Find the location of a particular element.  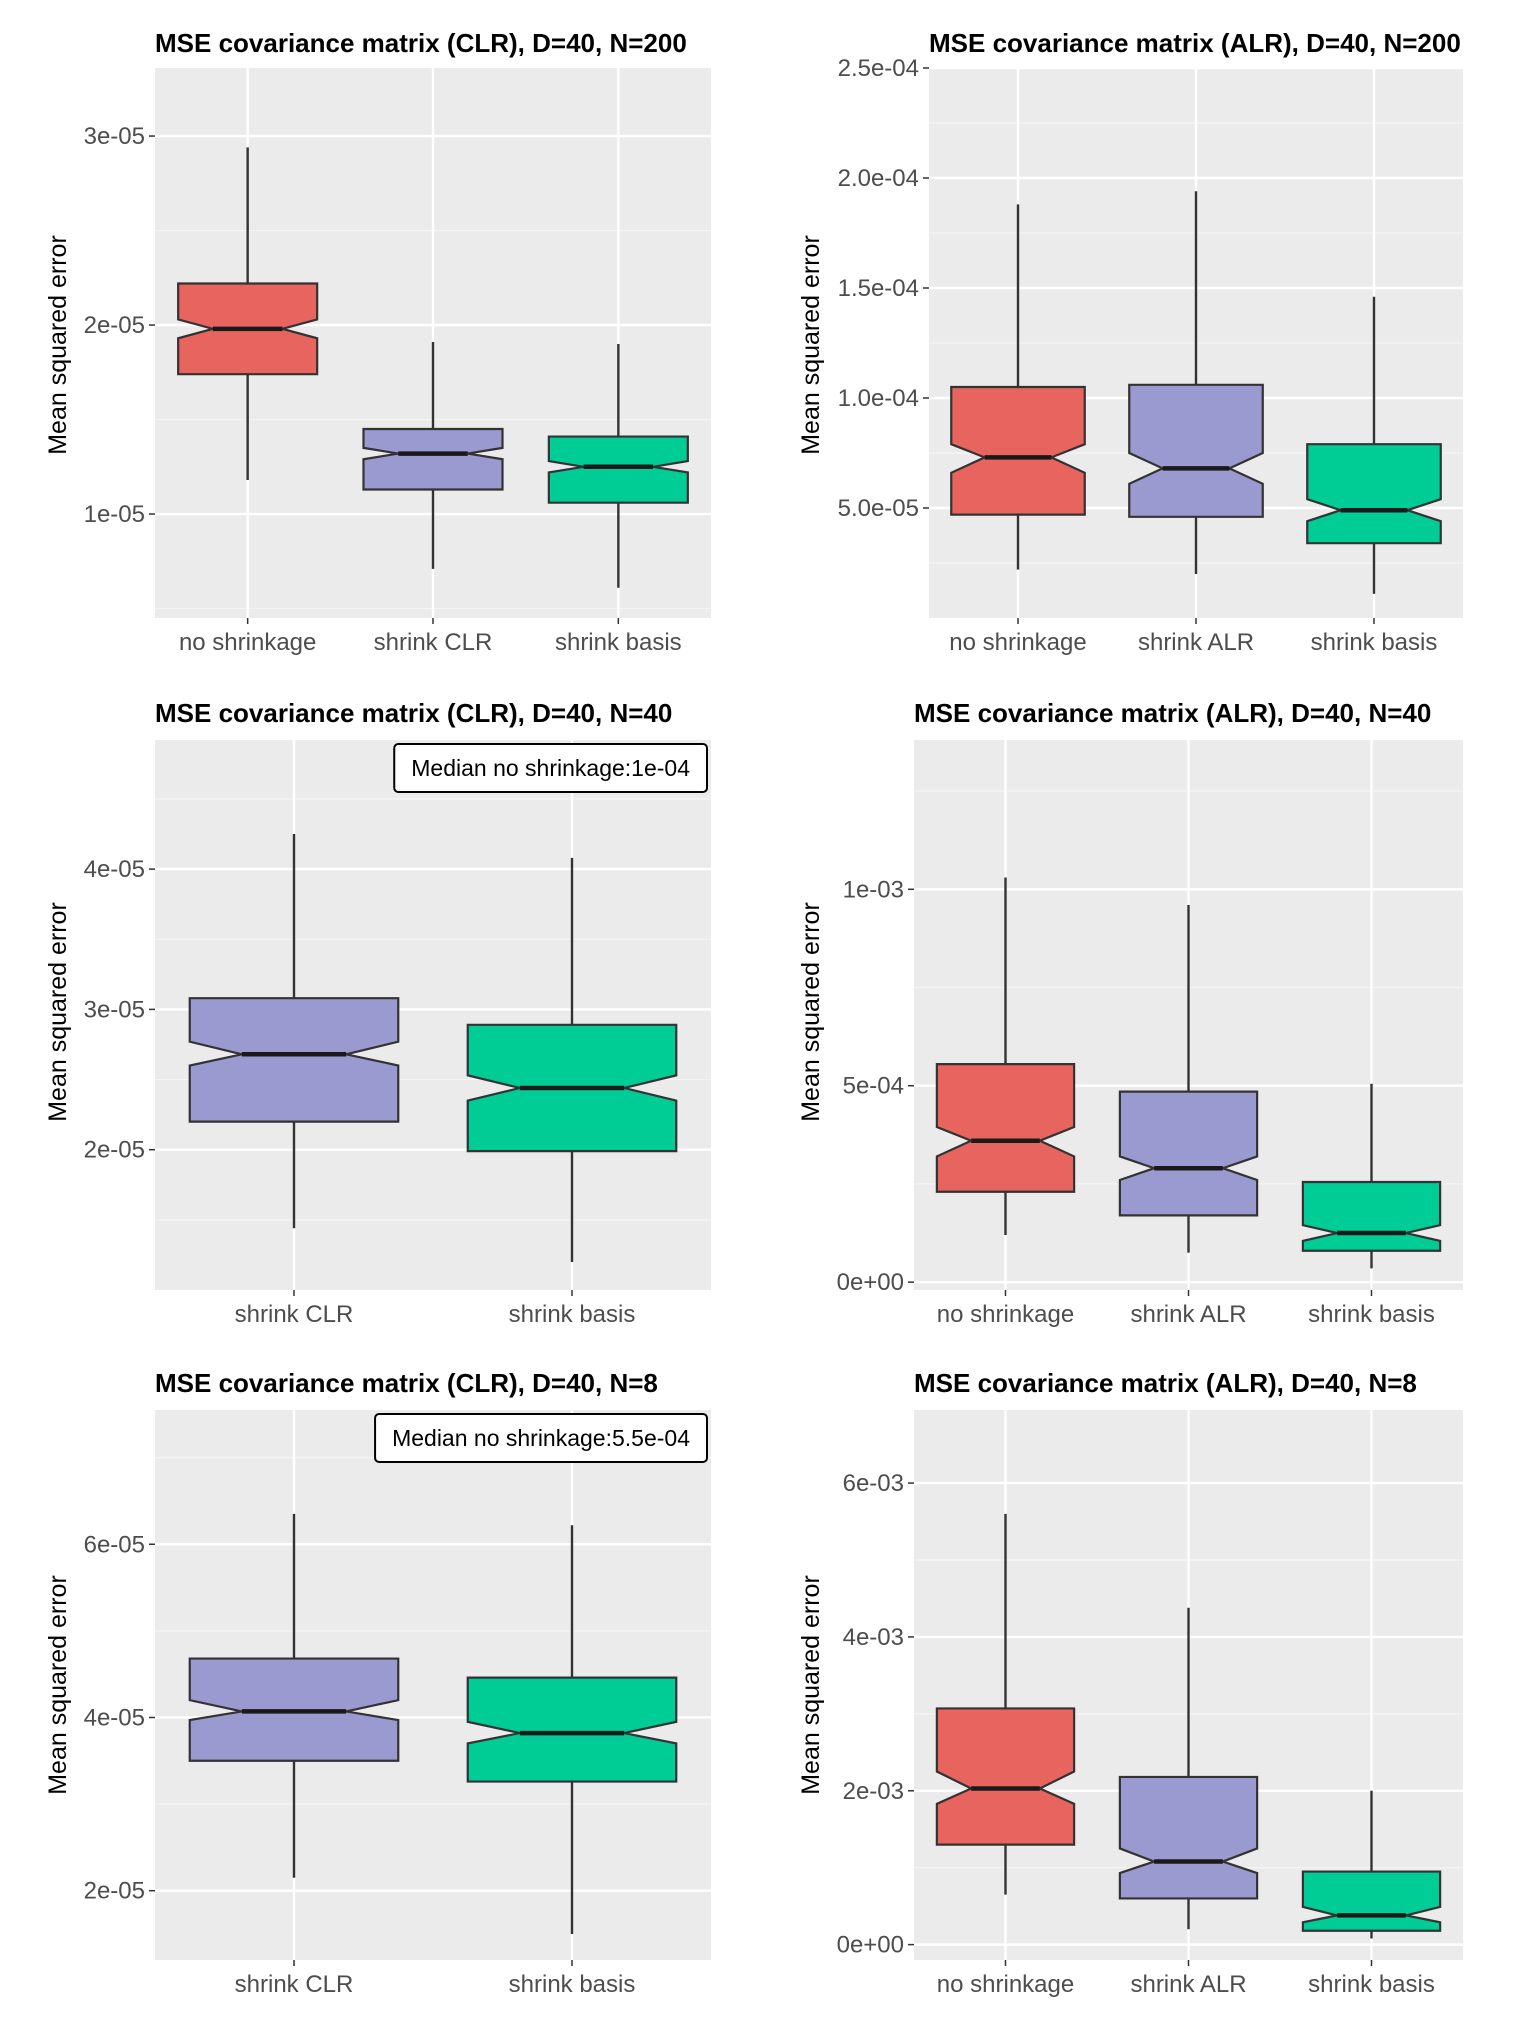

annotation-text: Median no shrinkage:5.5e-04 is located at coordinates (541, 1438).